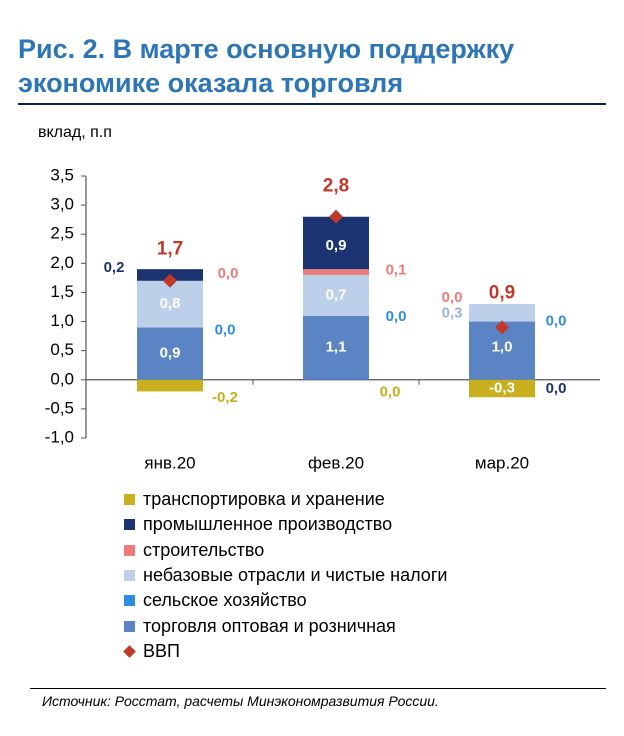  What do you see at coordinates (169, 462) in the screenshot?
I see `x-tick-label: янв.20` at bounding box center [169, 462].